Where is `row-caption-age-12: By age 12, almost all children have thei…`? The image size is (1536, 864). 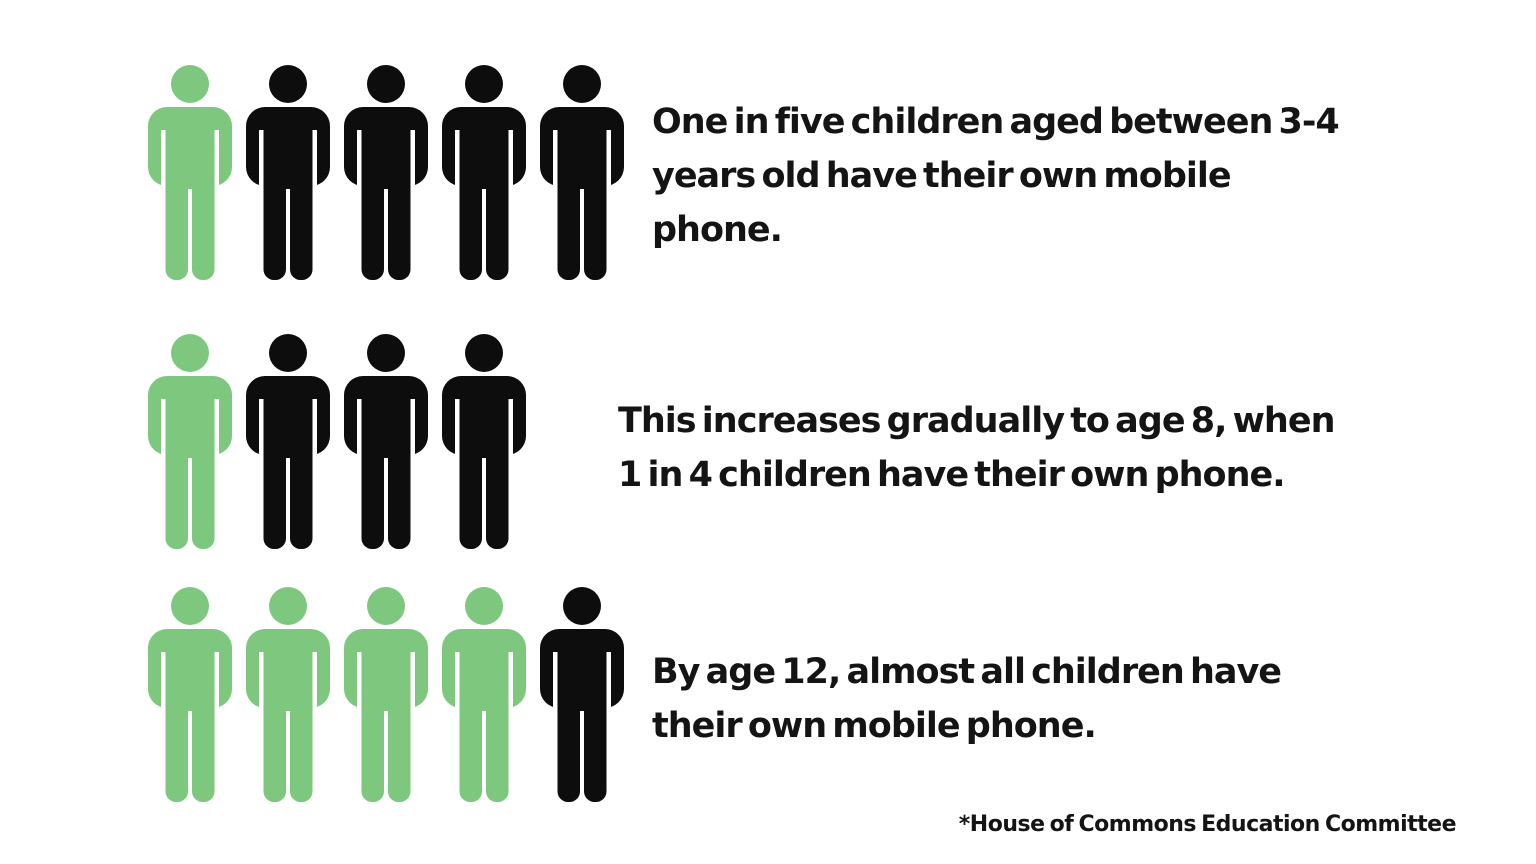
row-caption-age-12: By age 12, almost all children have thei… is located at coordinates (967, 699).